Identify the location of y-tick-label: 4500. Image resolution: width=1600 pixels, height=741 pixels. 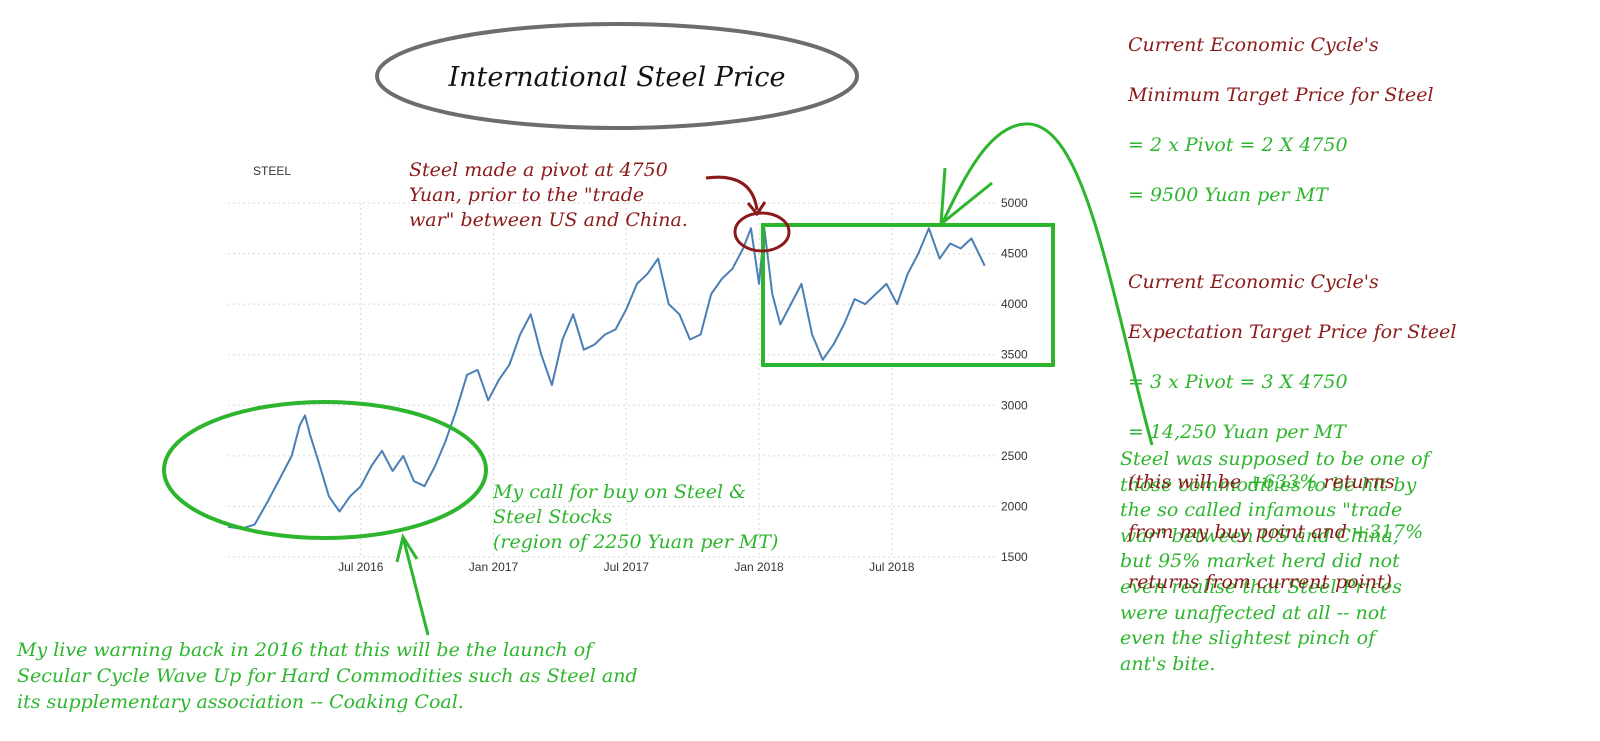
(1014, 254).